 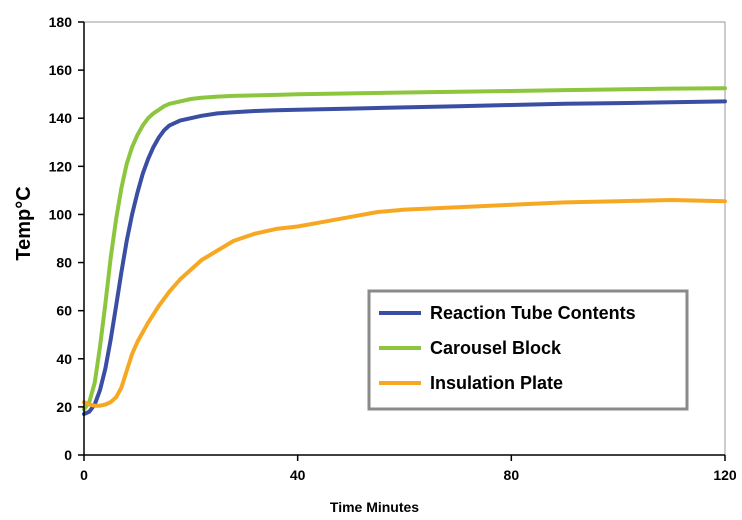 What do you see at coordinates (298, 475) in the screenshot?
I see `x-tick-label: 40` at bounding box center [298, 475].